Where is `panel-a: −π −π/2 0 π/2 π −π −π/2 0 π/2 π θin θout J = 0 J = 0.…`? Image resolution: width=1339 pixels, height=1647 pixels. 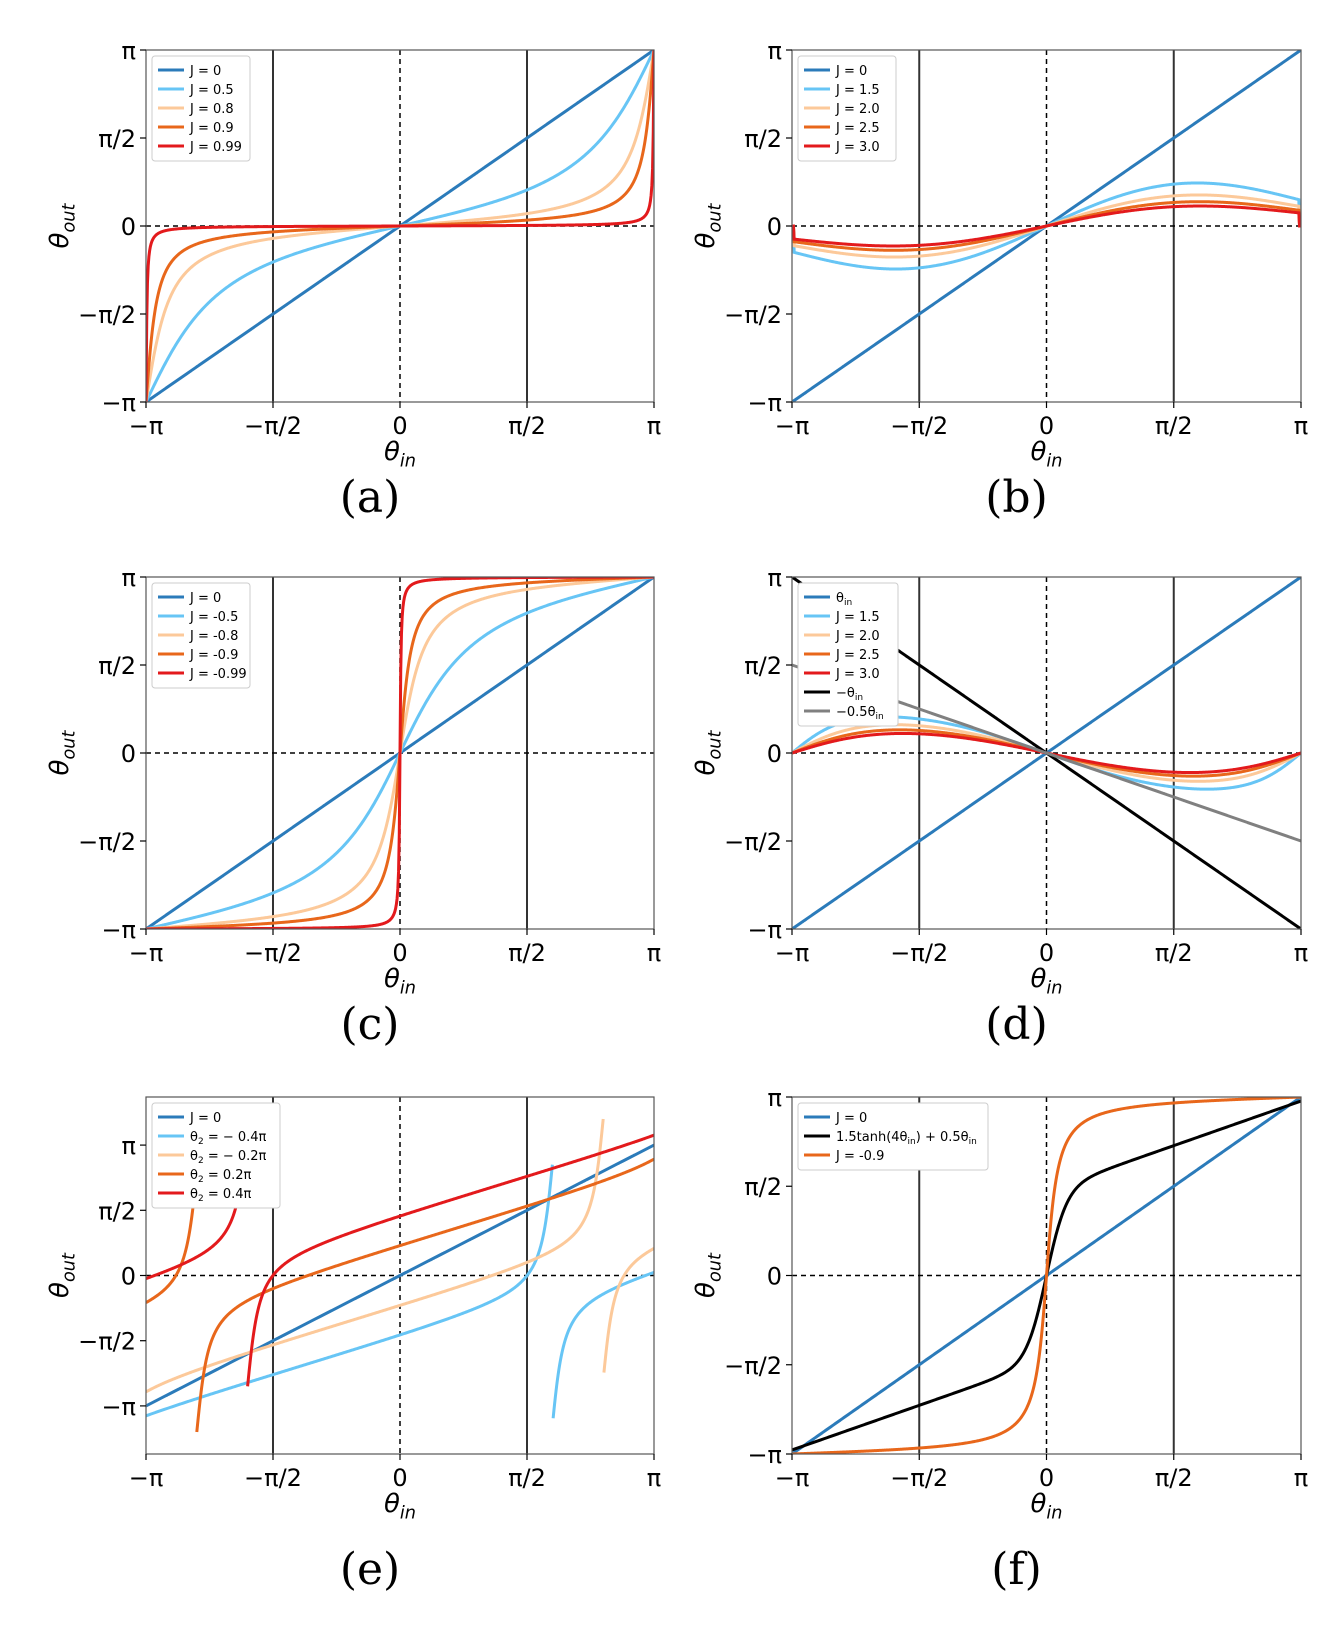 panel-a: −π −π/2 0 π/2 π −π −π/2 0 π/2 π θin θout J = 0 J = 0.… is located at coordinates (353, 280).